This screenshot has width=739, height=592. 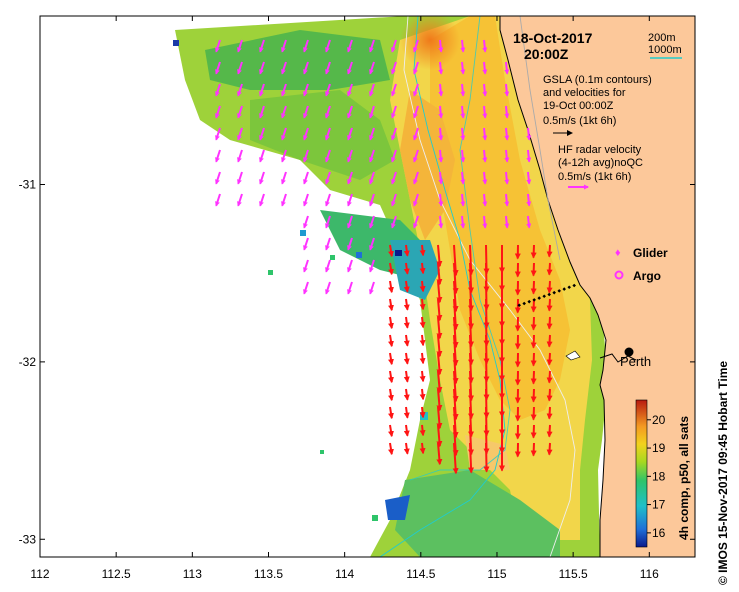 What do you see at coordinates (650, 253) in the screenshot?
I see `glider-legend-label: Glider` at bounding box center [650, 253].